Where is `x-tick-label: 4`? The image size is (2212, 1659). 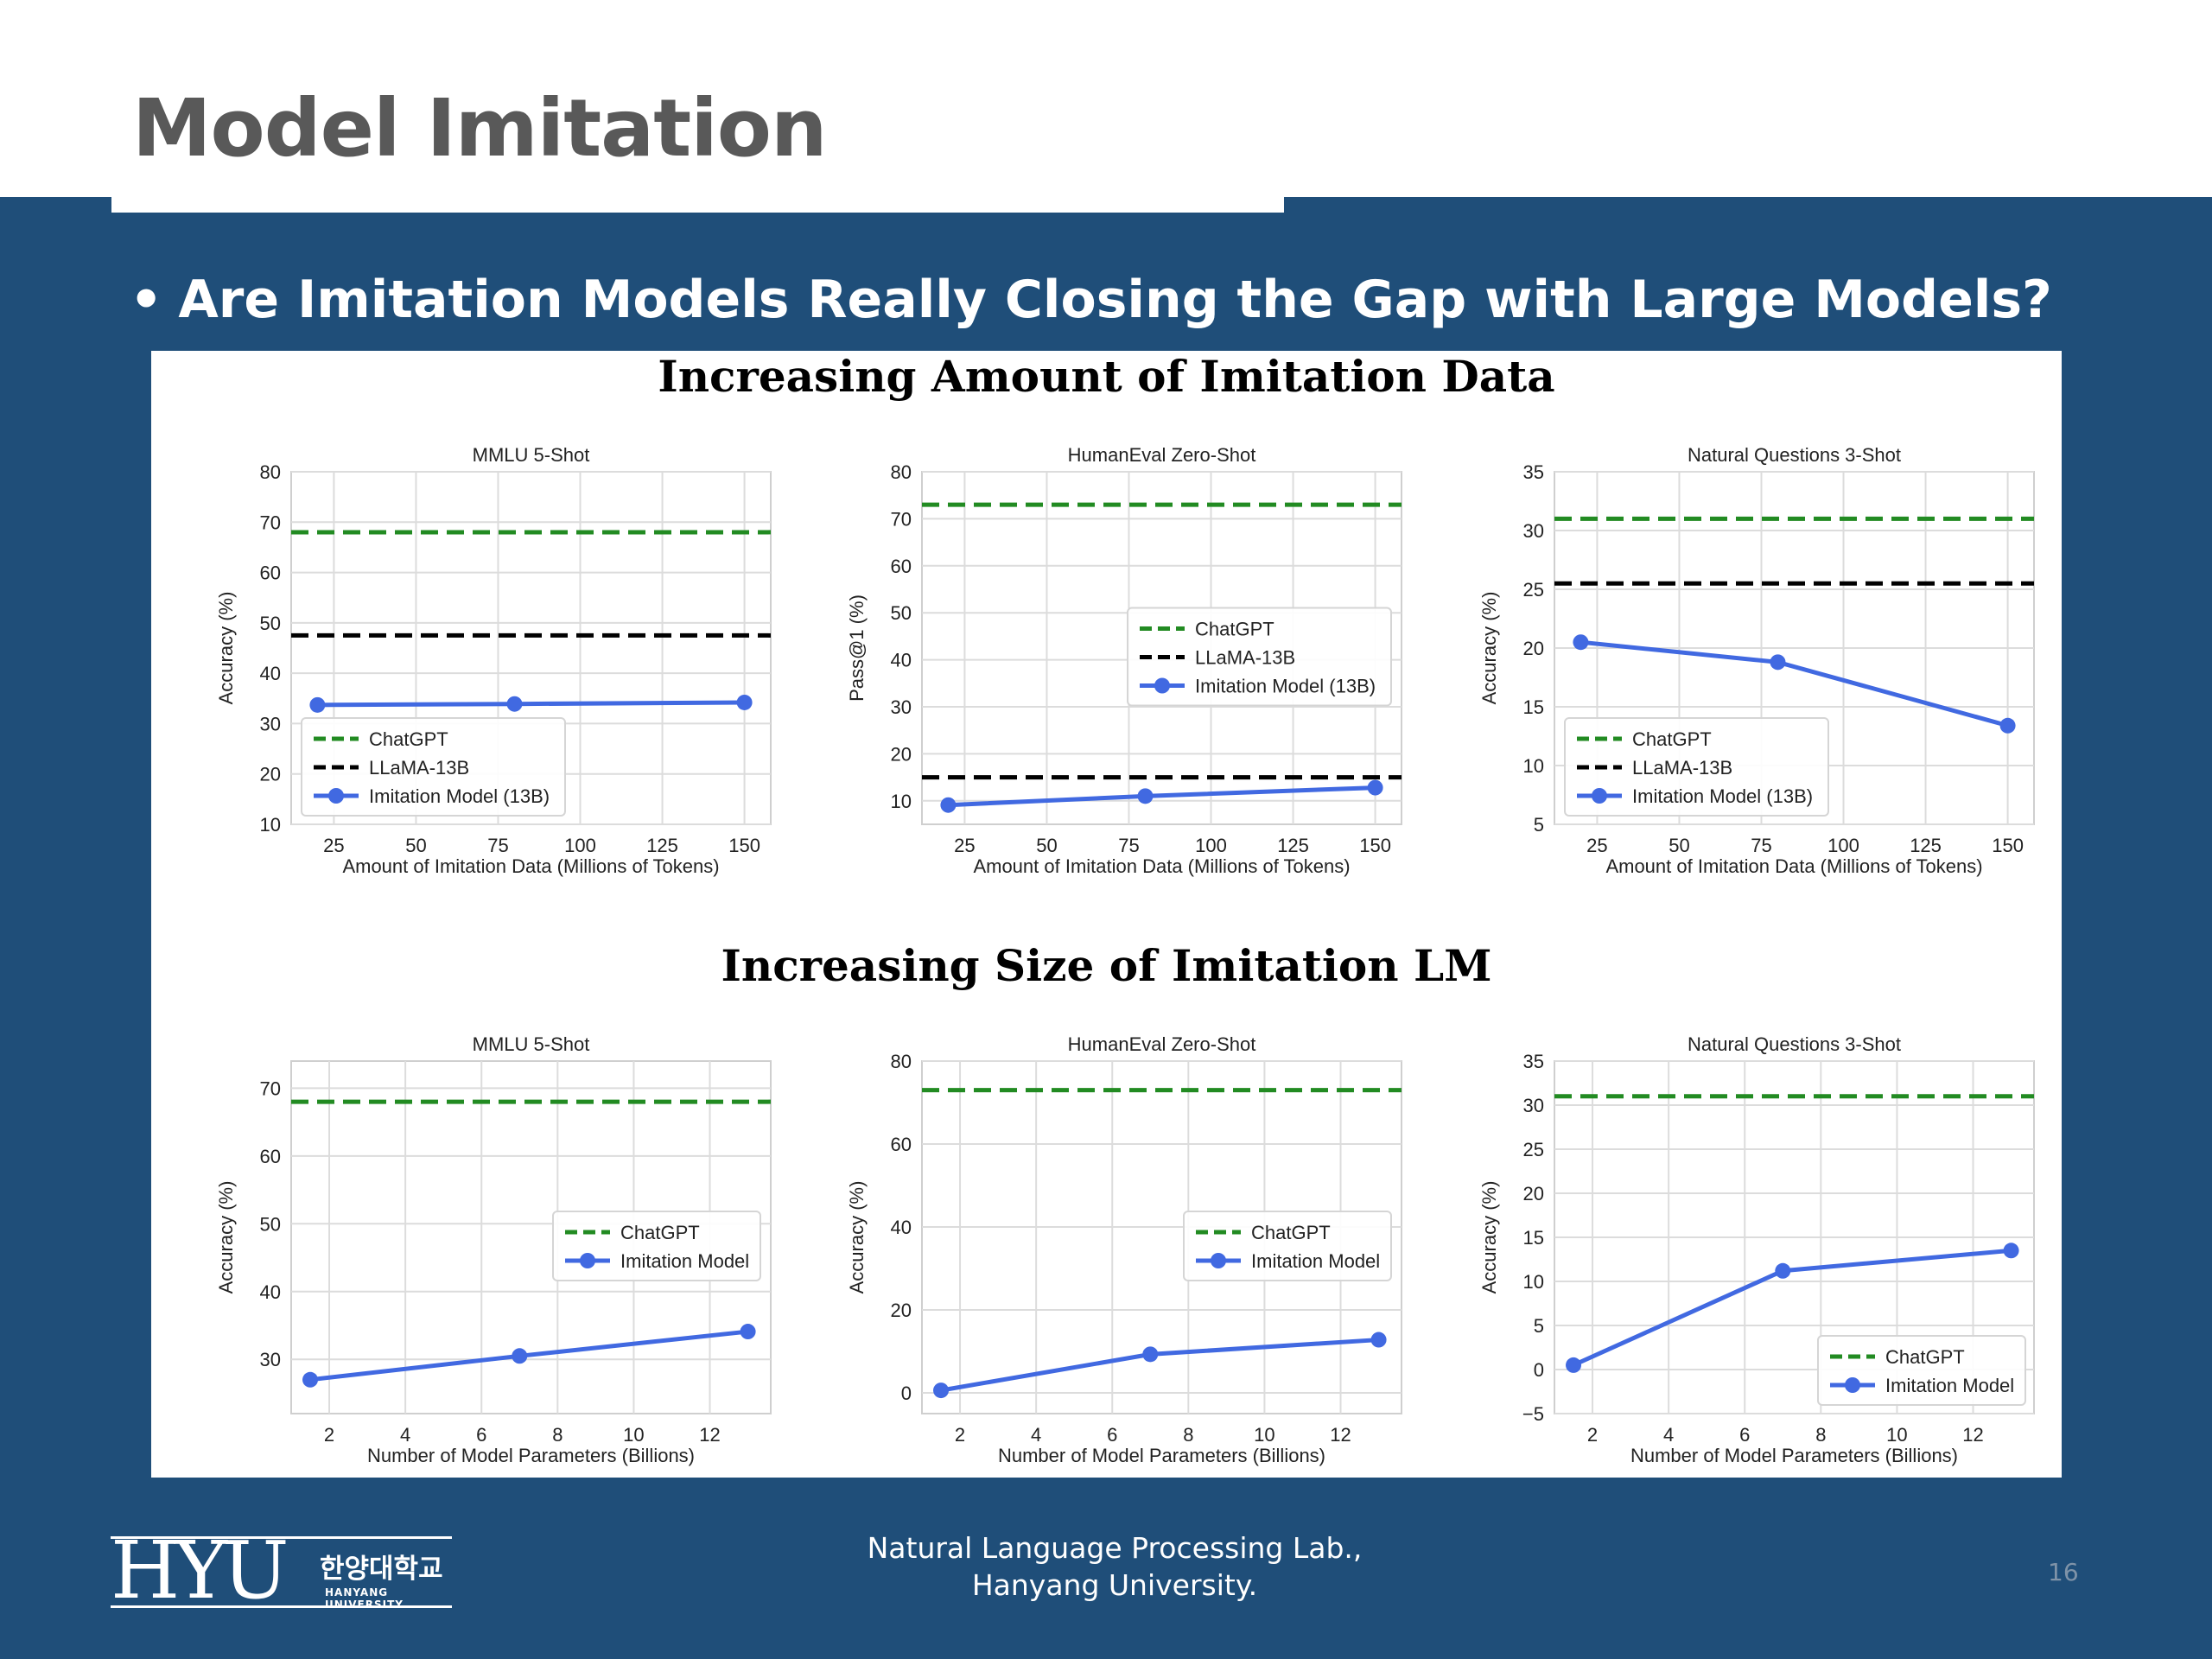 x-tick-label: 4 is located at coordinates (1036, 1435).